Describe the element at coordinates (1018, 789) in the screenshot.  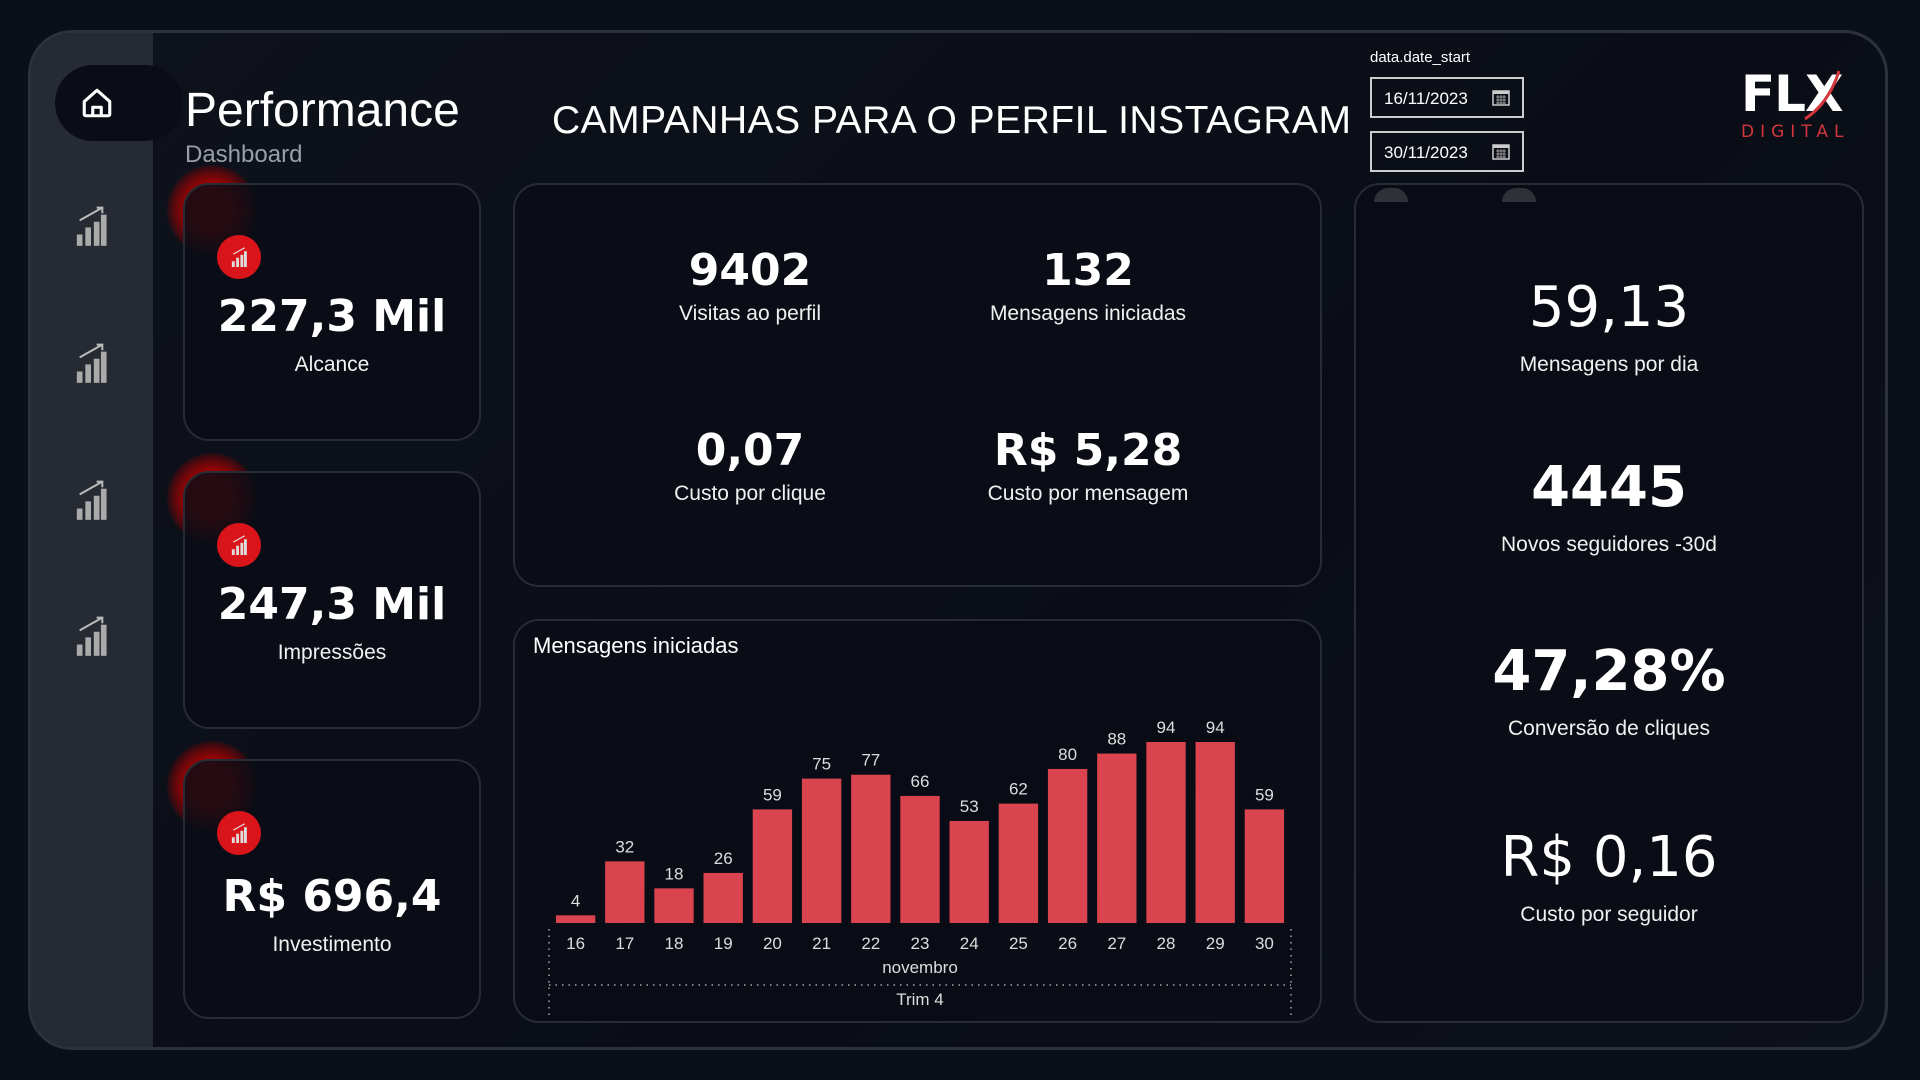
I see `data-label: 62` at that location.